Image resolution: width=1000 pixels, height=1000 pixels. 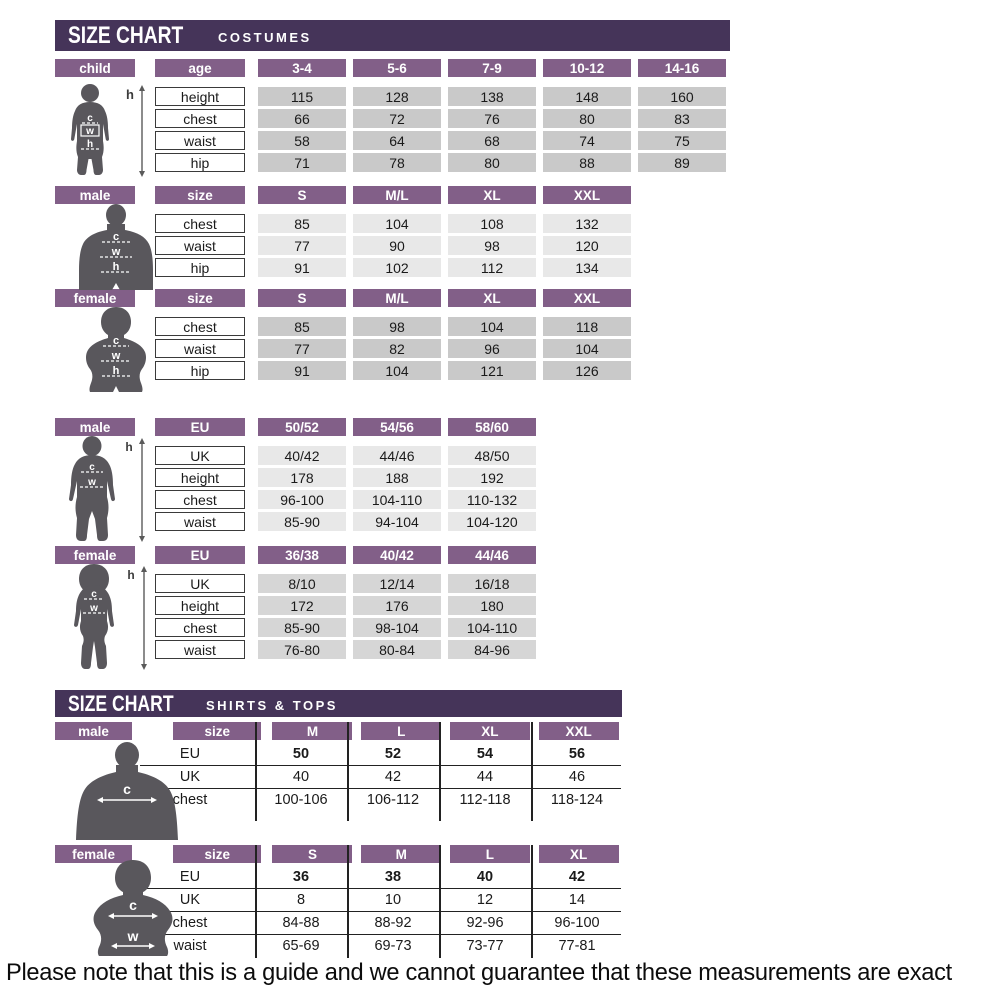 I want to click on cell: 38, so click(x=393, y=876).